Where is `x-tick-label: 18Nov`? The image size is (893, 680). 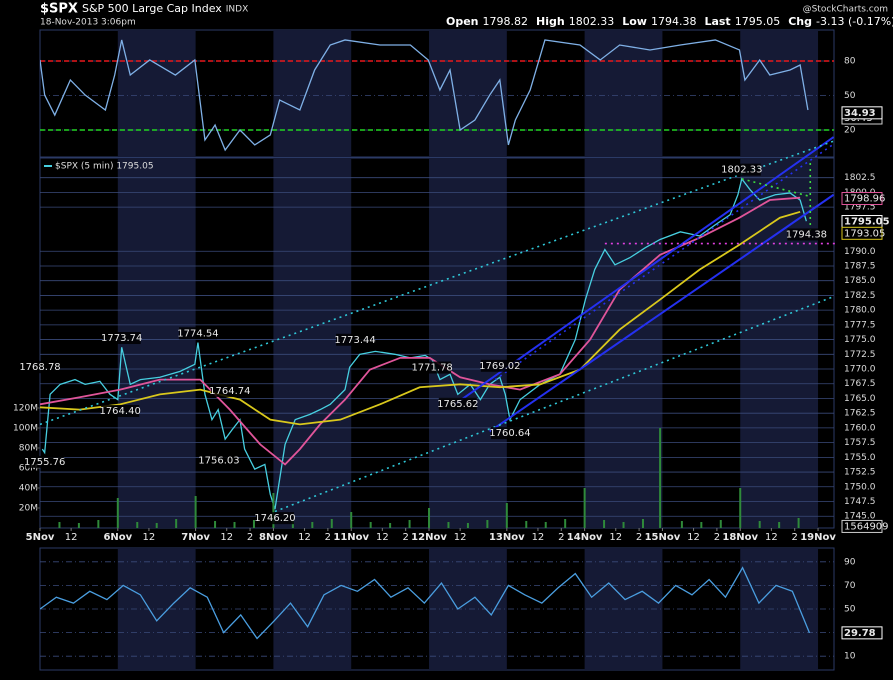 x-tick-label: 18Nov is located at coordinates (740, 537).